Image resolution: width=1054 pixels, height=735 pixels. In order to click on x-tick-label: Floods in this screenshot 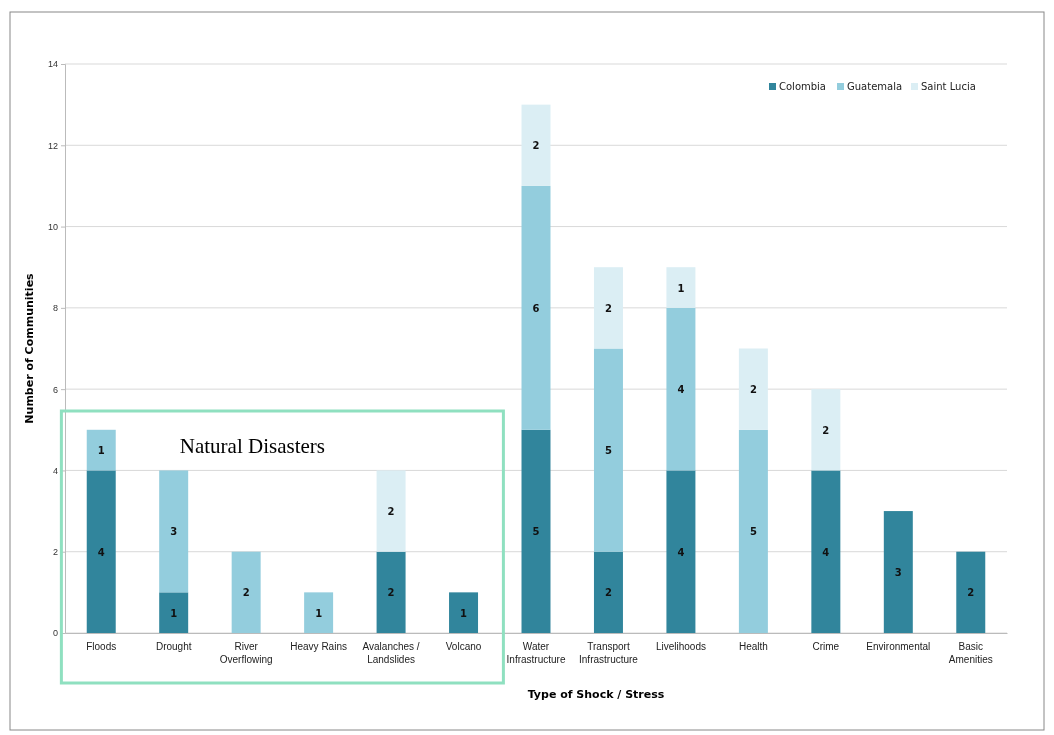, I will do `click(101, 646)`.